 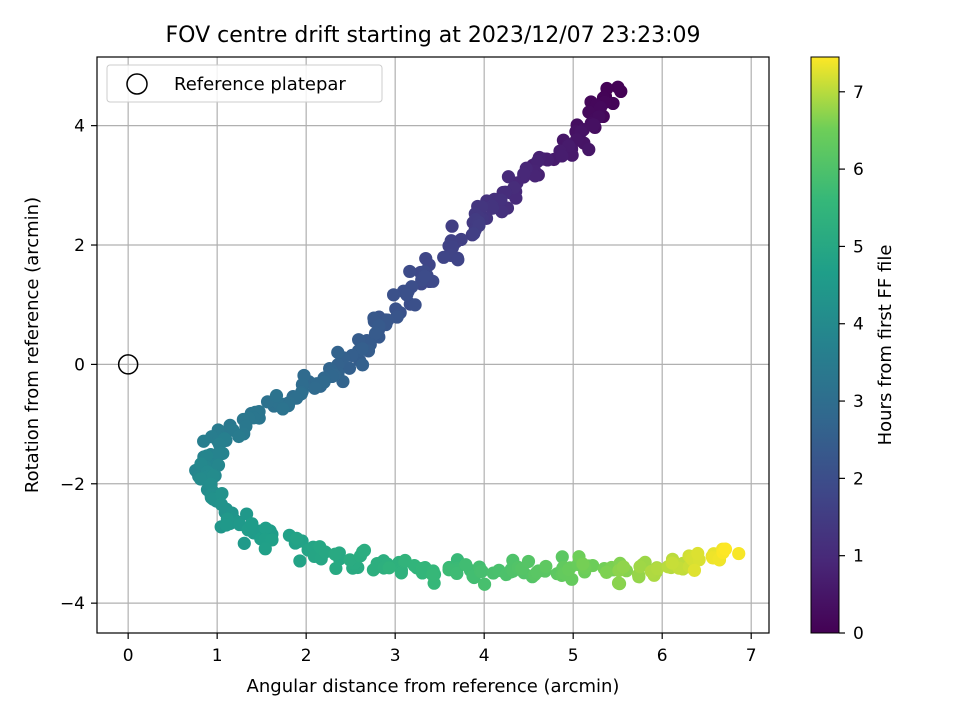 What do you see at coordinates (72, 485) in the screenshot?
I see `y-tick-label: −2` at bounding box center [72, 485].